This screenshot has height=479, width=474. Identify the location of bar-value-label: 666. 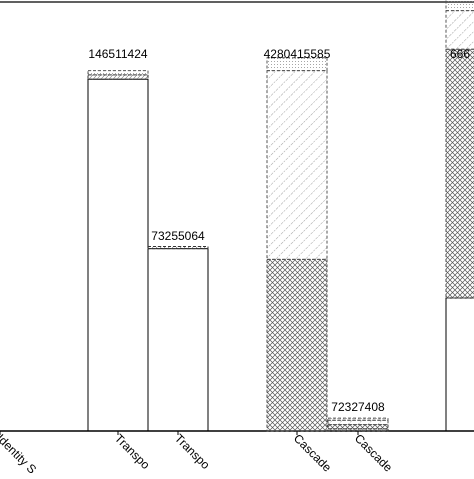
(460, 54).